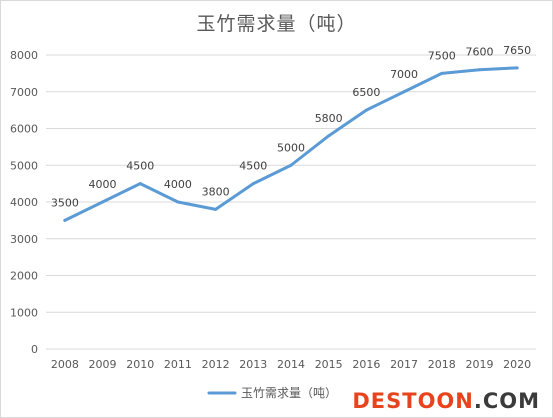  I want to click on y-tick-label: 1000, so click(24, 312).